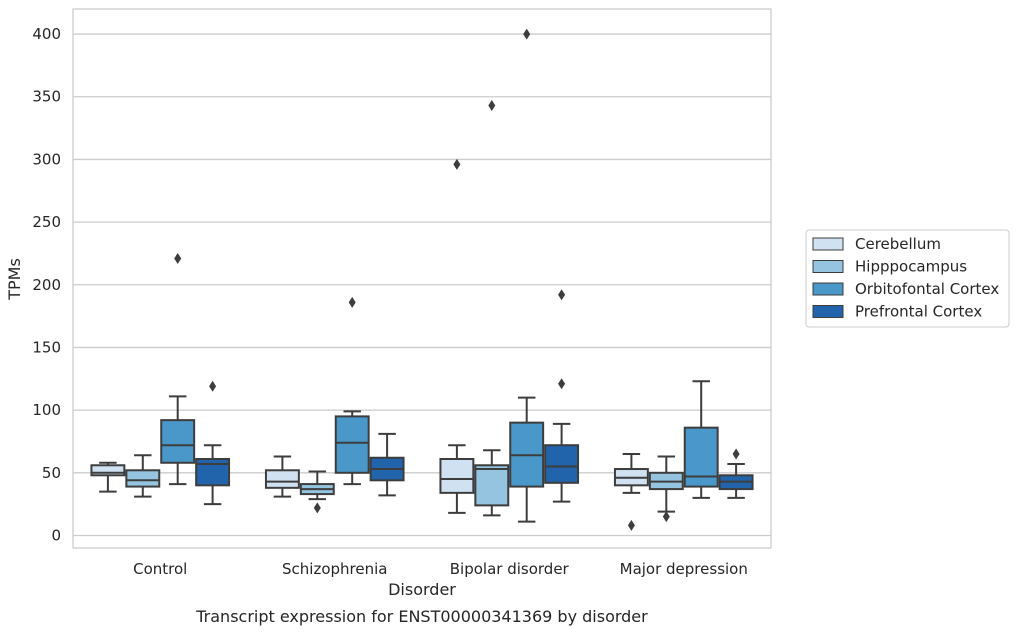 This screenshot has height=638, width=1019. I want to click on legend-label: Orbitofontal Cortex, so click(927, 289).